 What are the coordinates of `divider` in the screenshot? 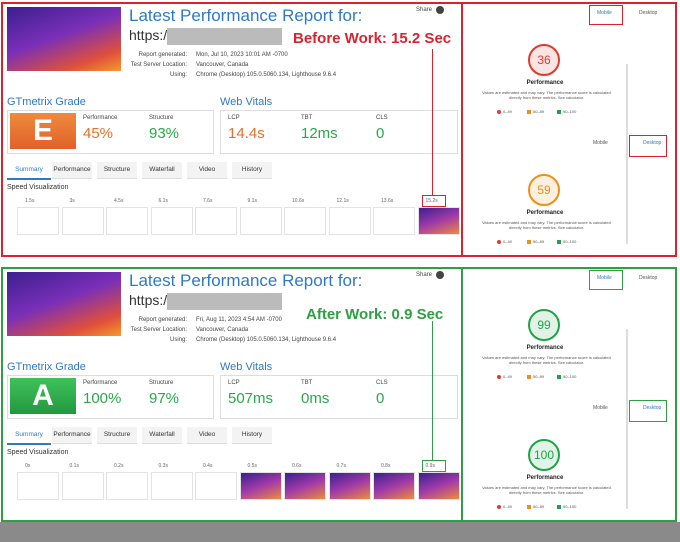 It's located at (462, 394).